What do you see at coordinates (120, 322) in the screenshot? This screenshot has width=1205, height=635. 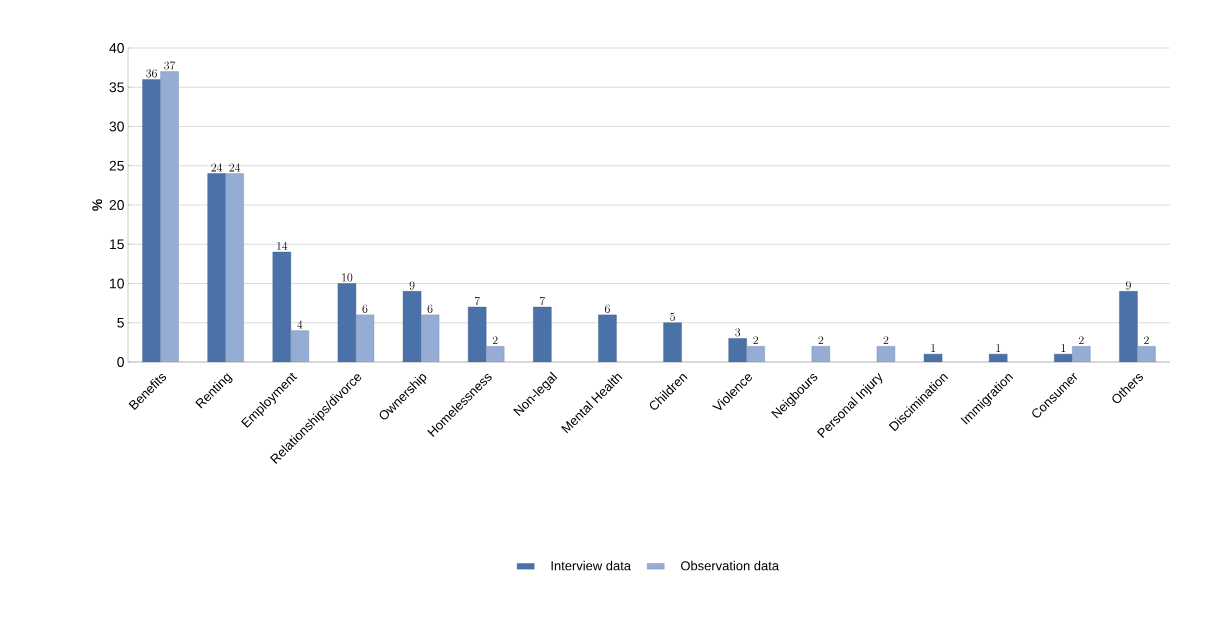 I see `y-tick-label: 5` at bounding box center [120, 322].